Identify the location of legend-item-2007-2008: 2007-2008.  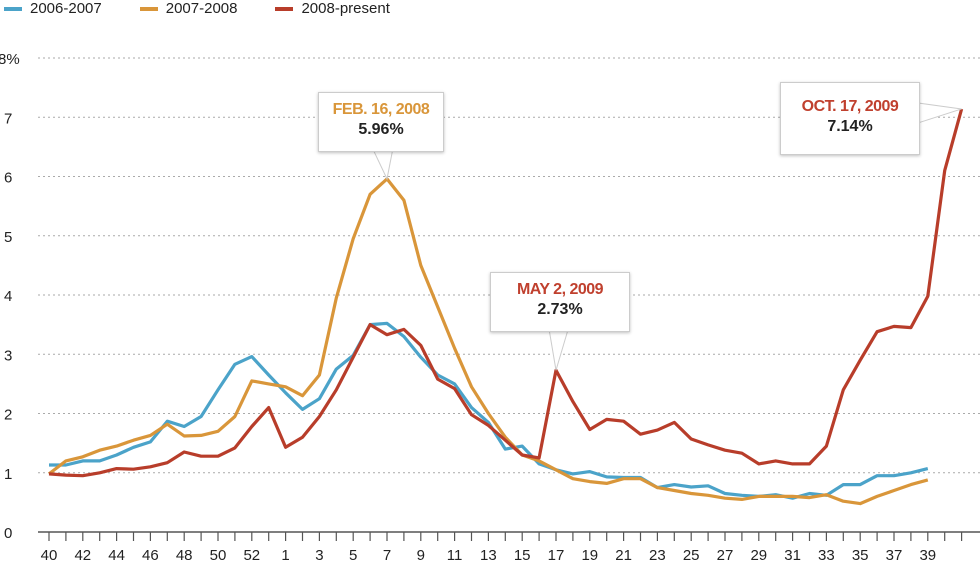
(187, 8).